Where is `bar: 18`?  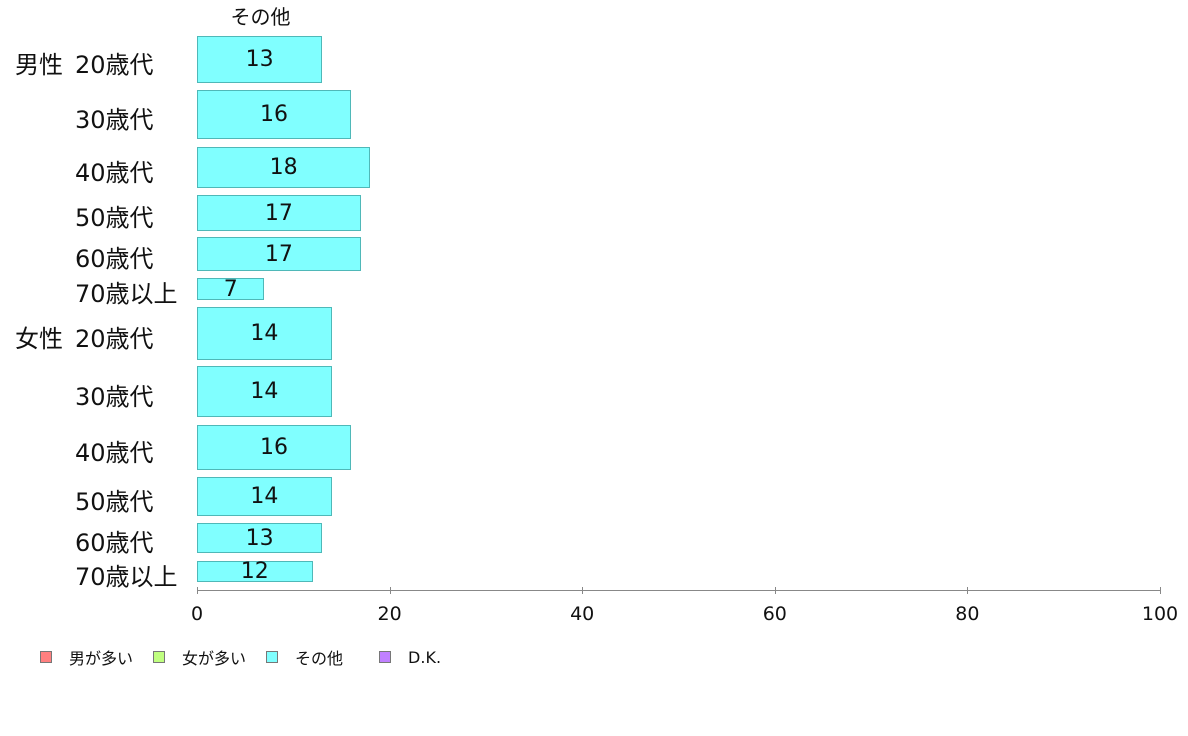
bar: 18 is located at coordinates (284, 167).